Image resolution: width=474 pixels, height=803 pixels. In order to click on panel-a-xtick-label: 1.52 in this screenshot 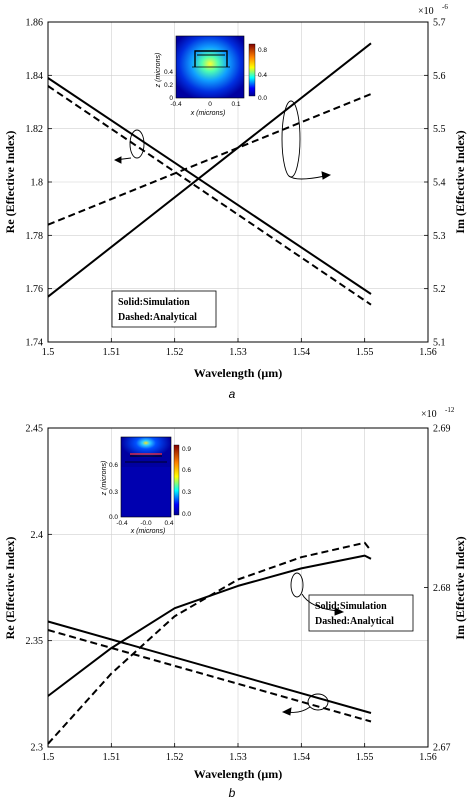, I will do `click(175, 352)`.